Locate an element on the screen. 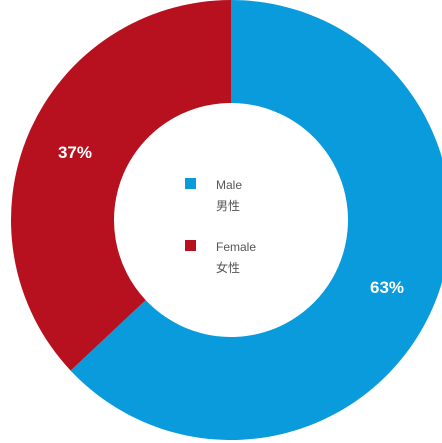 This screenshot has width=442, height=443. legend-item-female: Female 女性 is located at coordinates (220, 257).